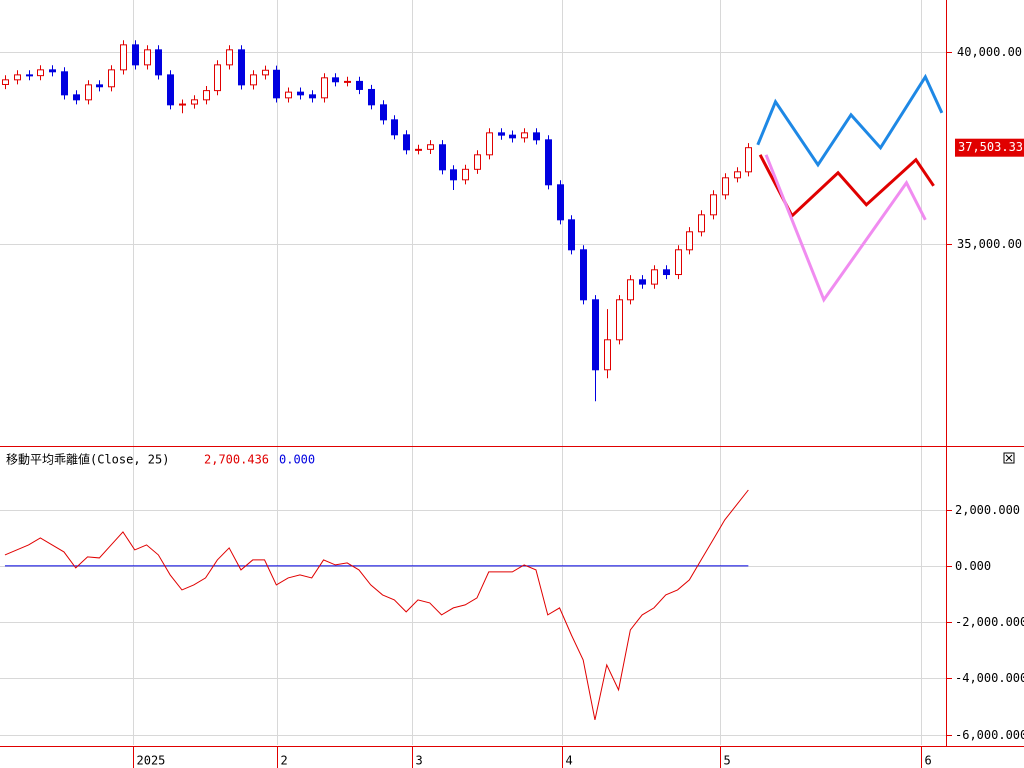 The height and width of the screenshot is (768, 1024). I want to click on x-tick-label: 6, so click(928, 761).